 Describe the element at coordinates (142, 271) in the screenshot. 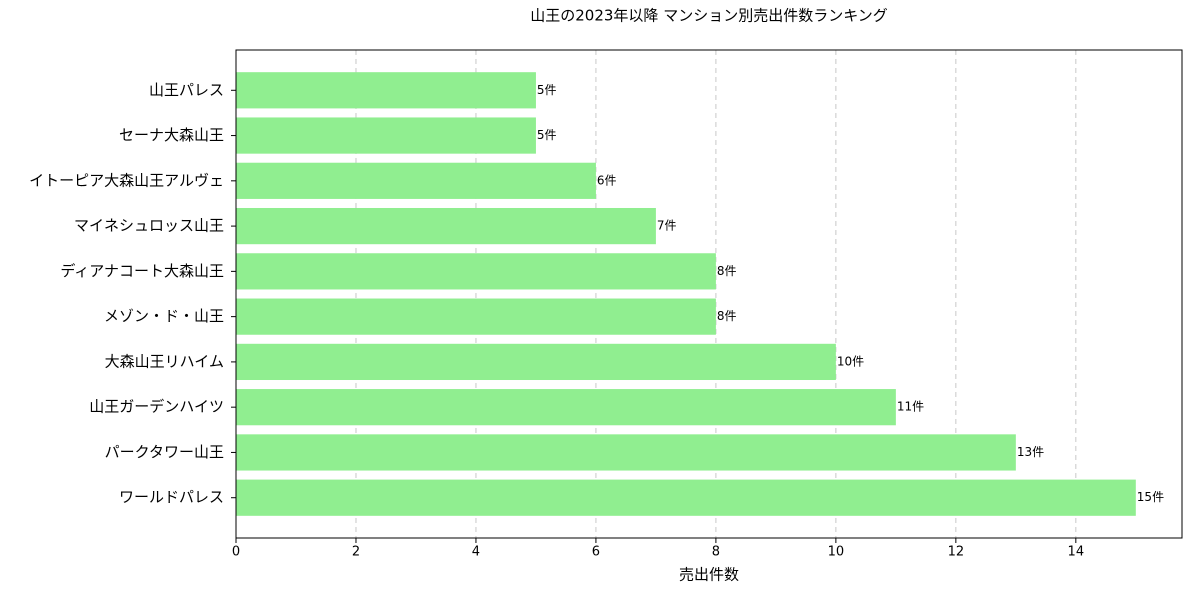

I see `y-tick-label: ディアナコート大森山王` at that location.